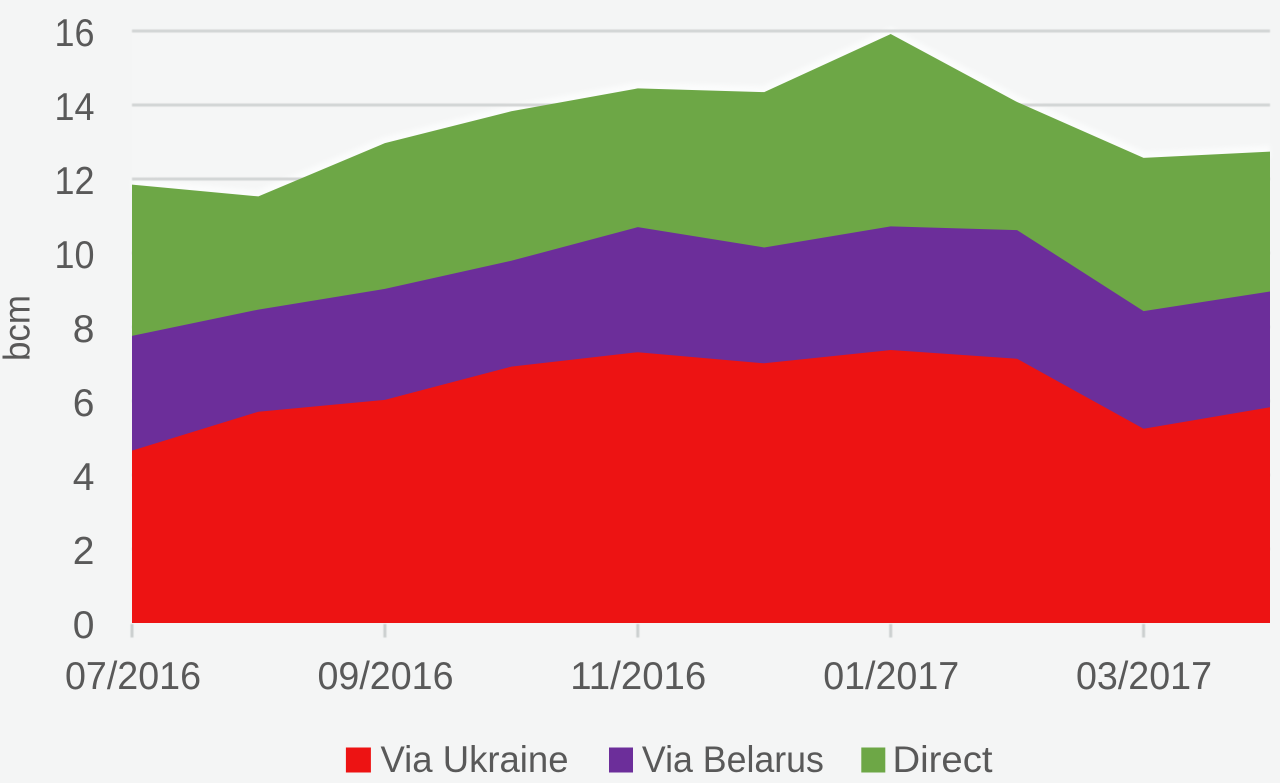 The width and height of the screenshot is (1280, 783). Describe the element at coordinates (84, 477) in the screenshot. I see `svg-text: 4` at that location.